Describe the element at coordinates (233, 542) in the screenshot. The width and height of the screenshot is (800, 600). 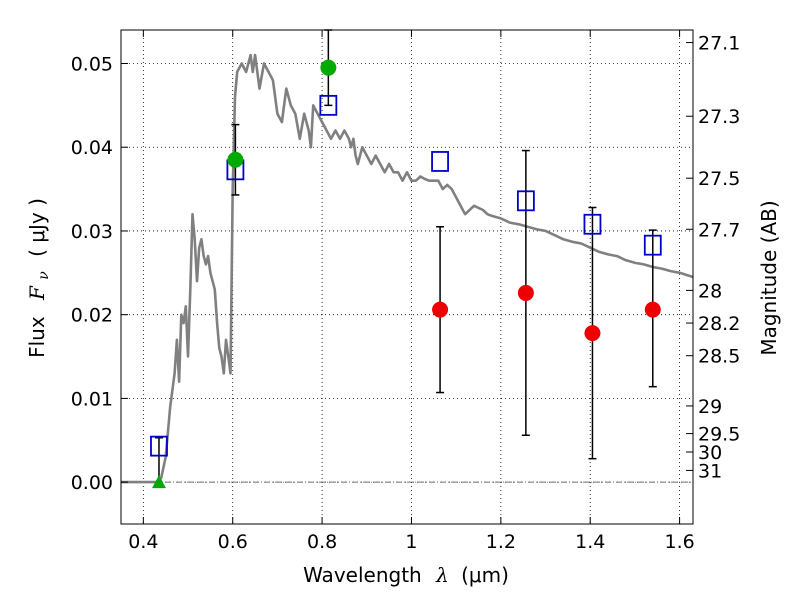
I see `x-tick-label: 0.6` at that location.